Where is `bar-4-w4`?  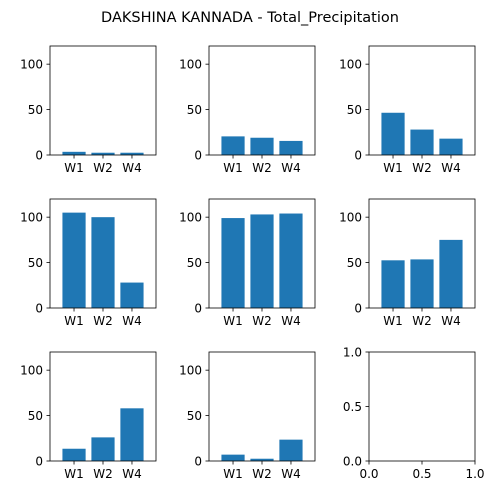 bar-4-w4 is located at coordinates (132, 295).